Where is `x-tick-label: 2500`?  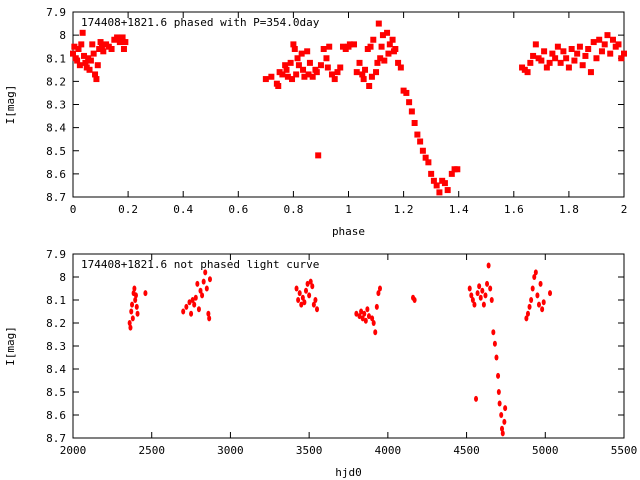 x-tick-label: 2500 is located at coordinates (151, 450).